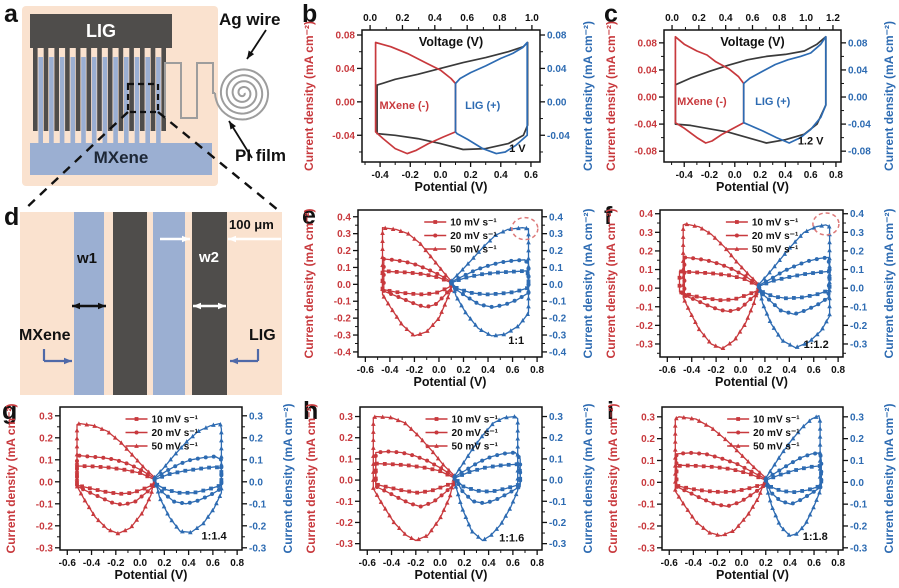 The image size is (899, 588). Describe the element at coordinates (262, 335) in the screenshot. I see `lig-stripe-label: LIG` at that location.